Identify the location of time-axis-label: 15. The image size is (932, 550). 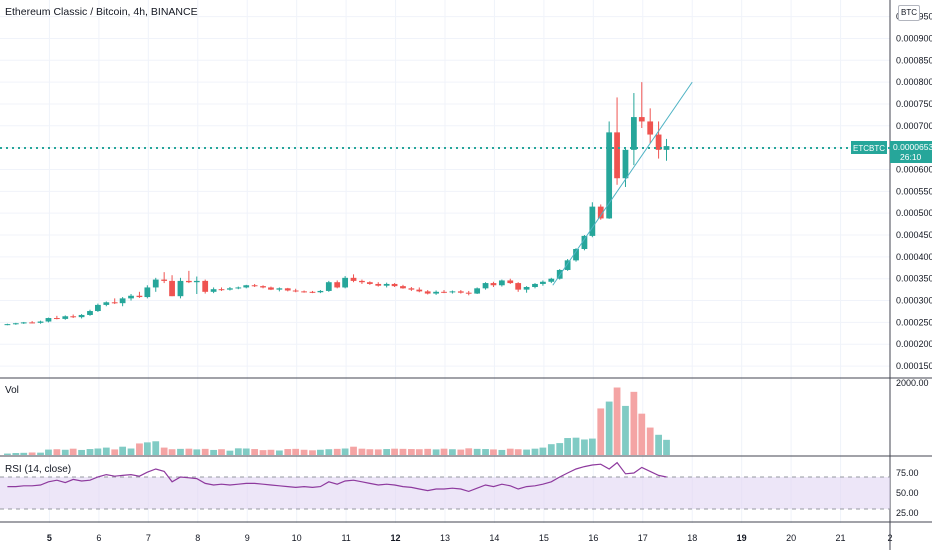
(544, 538).